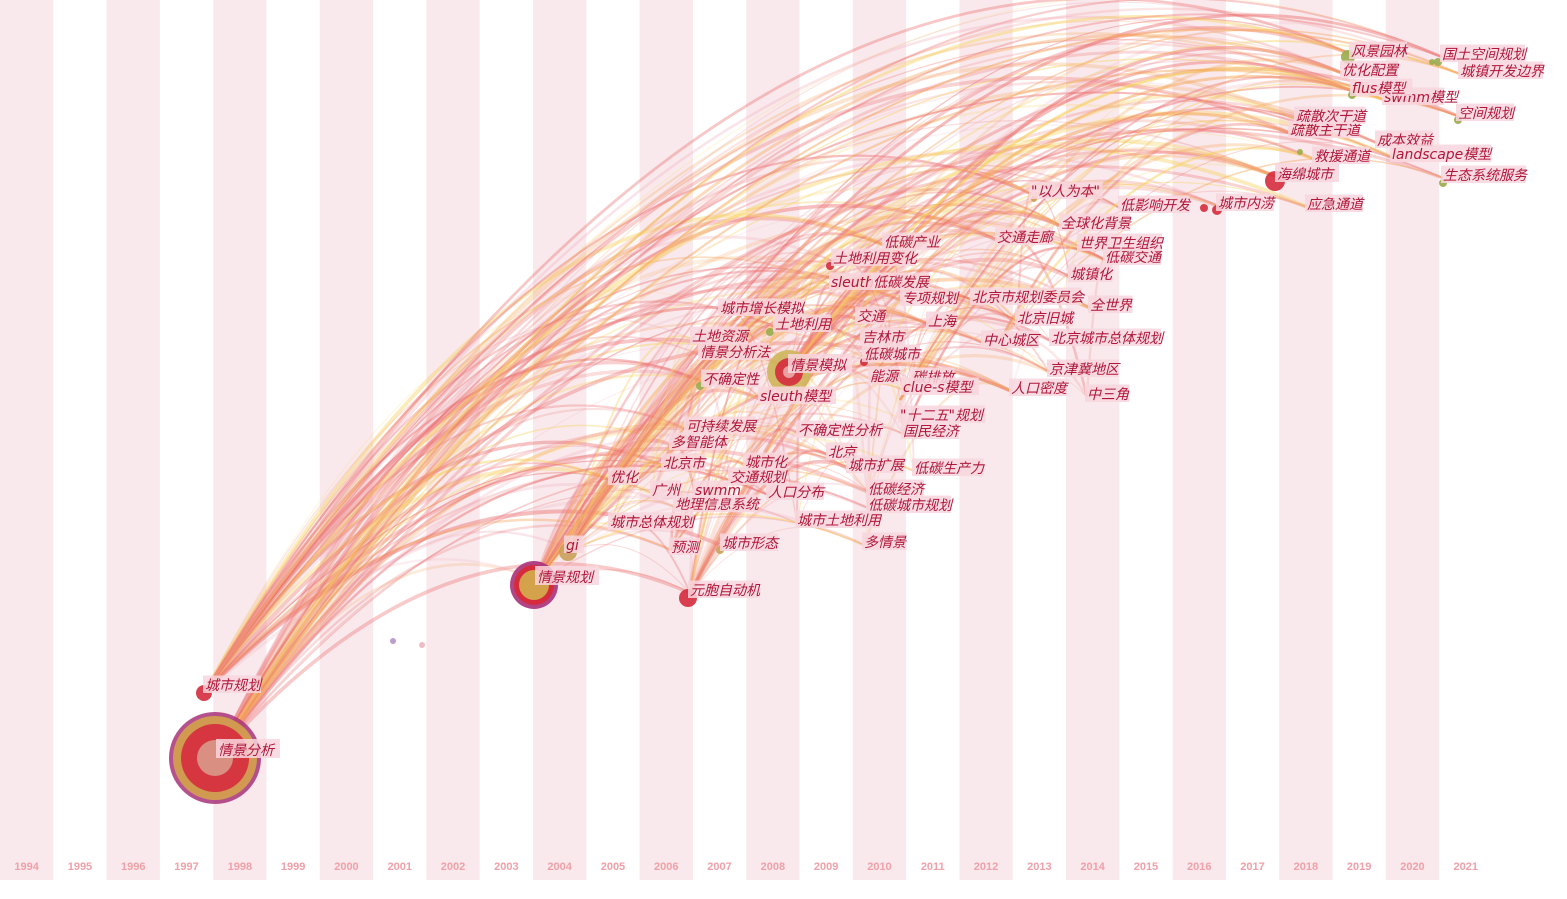 This screenshot has width=1567, height=899. Describe the element at coordinates (879, 440) in the screenshot. I see `year-band-2010` at that location.